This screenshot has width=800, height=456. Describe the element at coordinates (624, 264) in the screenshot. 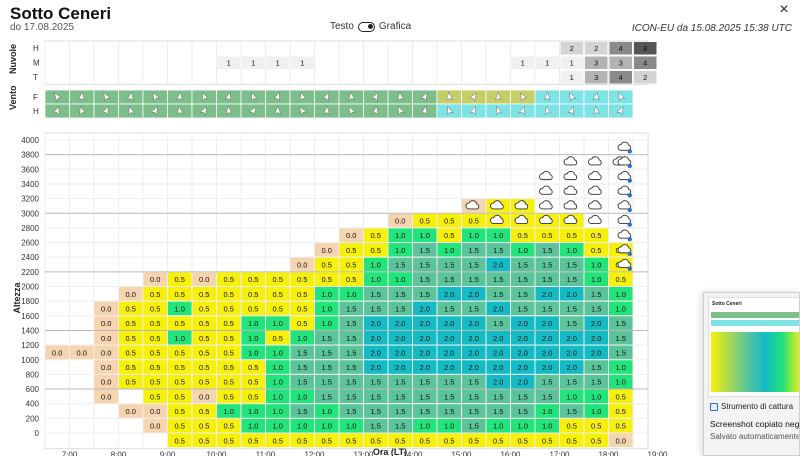

I see `rain-cloud-icon` at that location.